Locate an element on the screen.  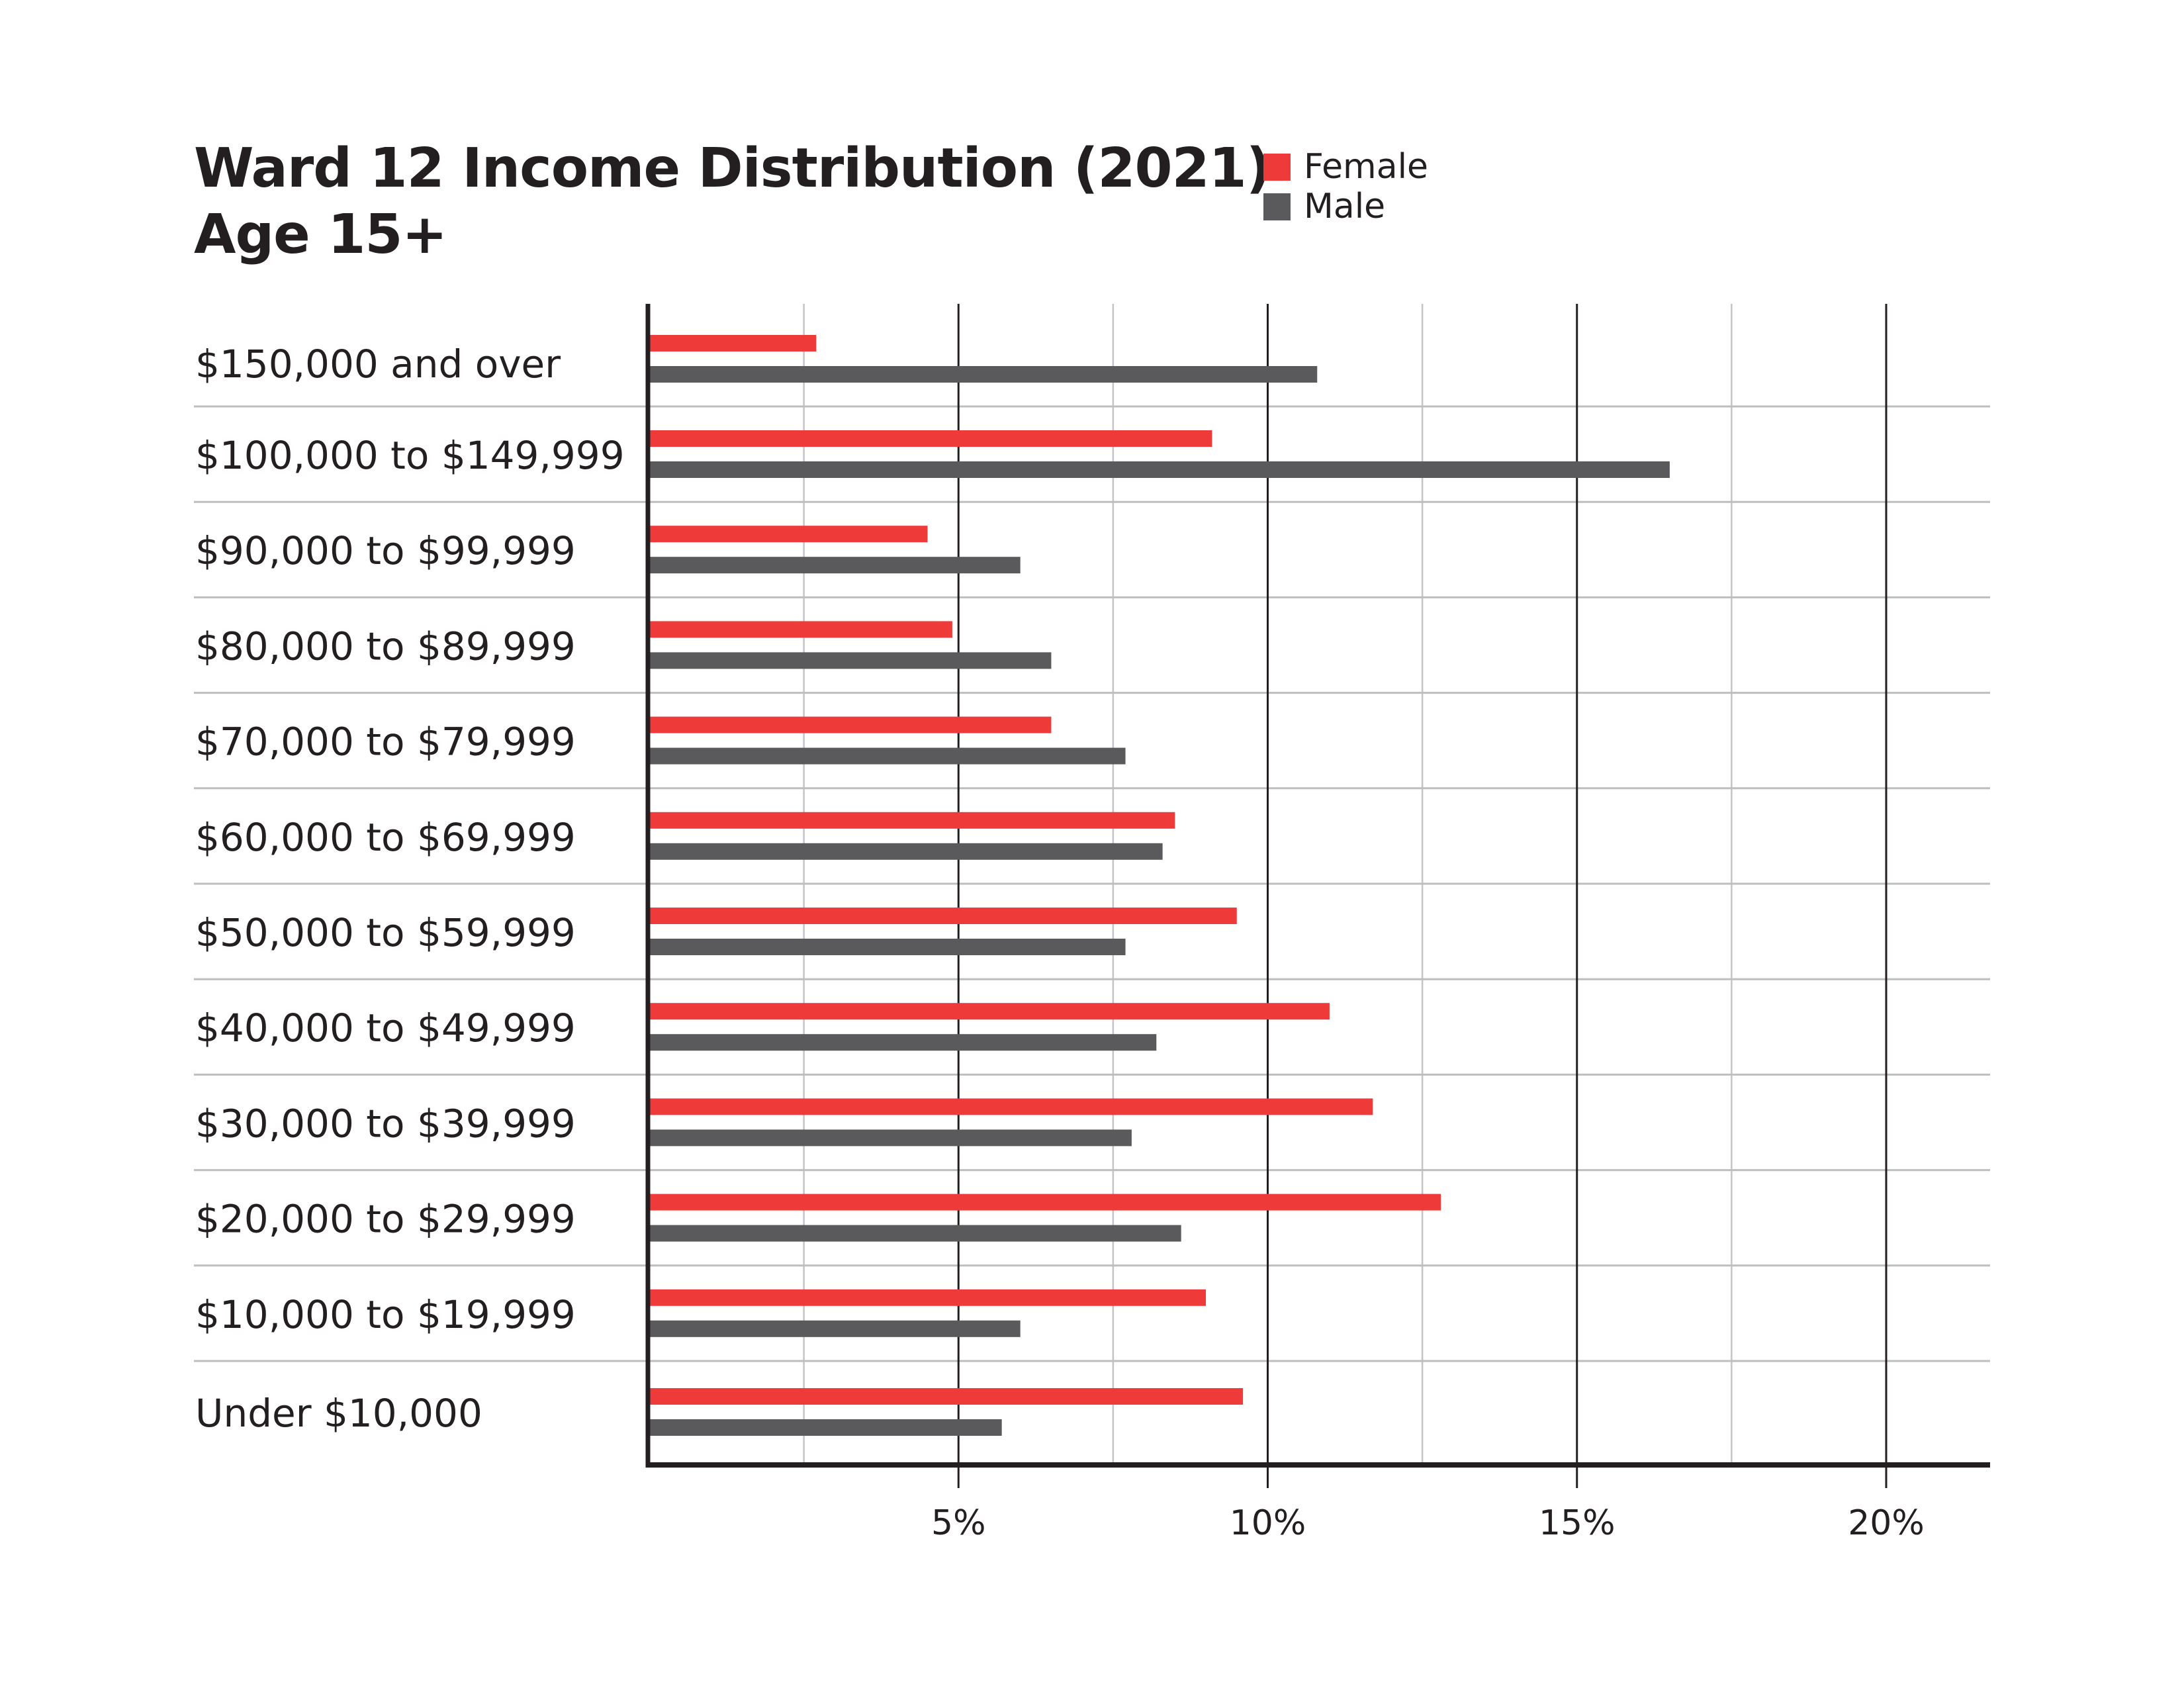
category-label: $150,000 and over is located at coordinates (378, 364).